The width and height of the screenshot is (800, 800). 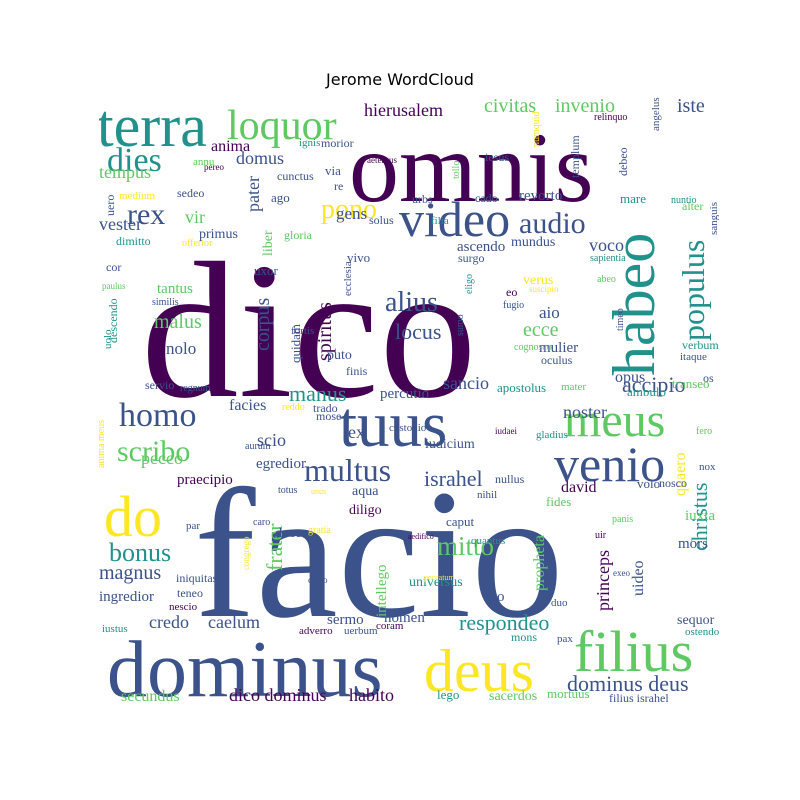 What do you see at coordinates (133, 516) in the screenshot?
I see `word-do: do` at bounding box center [133, 516].